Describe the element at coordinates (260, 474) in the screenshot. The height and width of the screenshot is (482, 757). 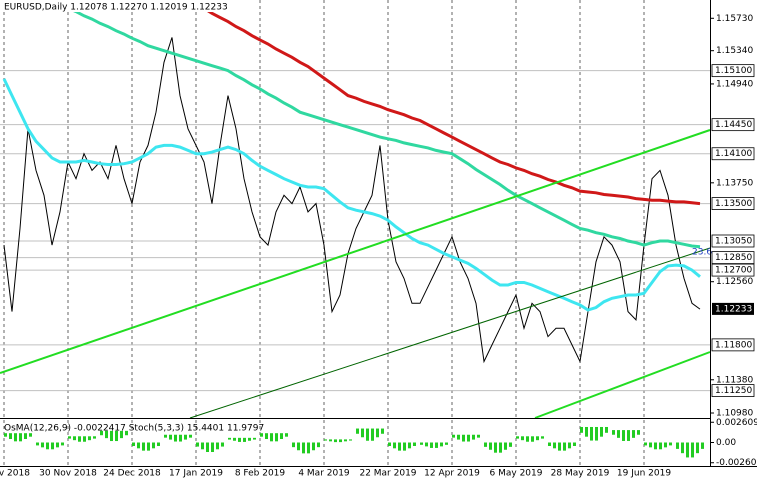
I see `x-tick-label: 8 Feb 2019` at that location.